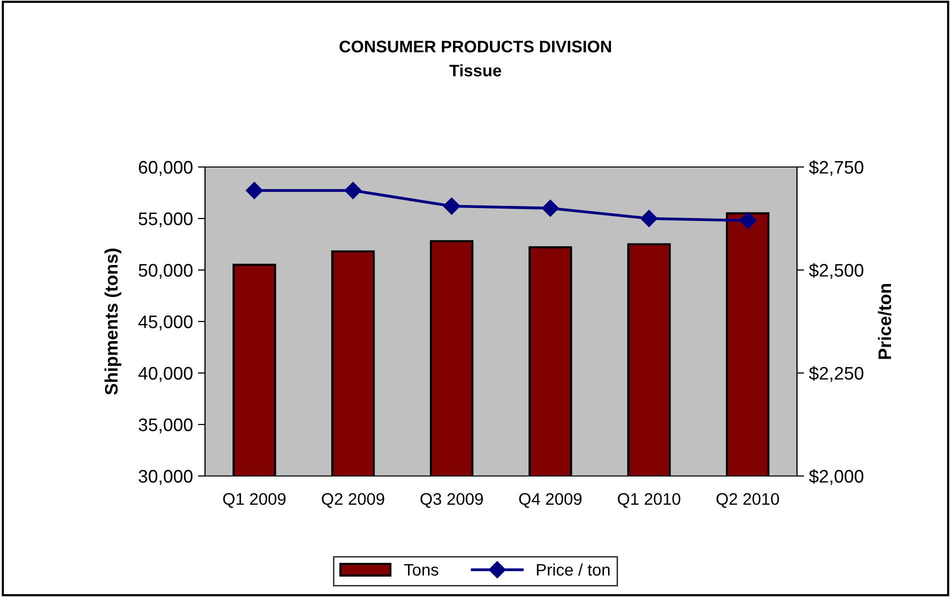 Image resolution: width=951 pixels, height=597 pixels. I want to click on legend-label: Tons, so click(421, 570).